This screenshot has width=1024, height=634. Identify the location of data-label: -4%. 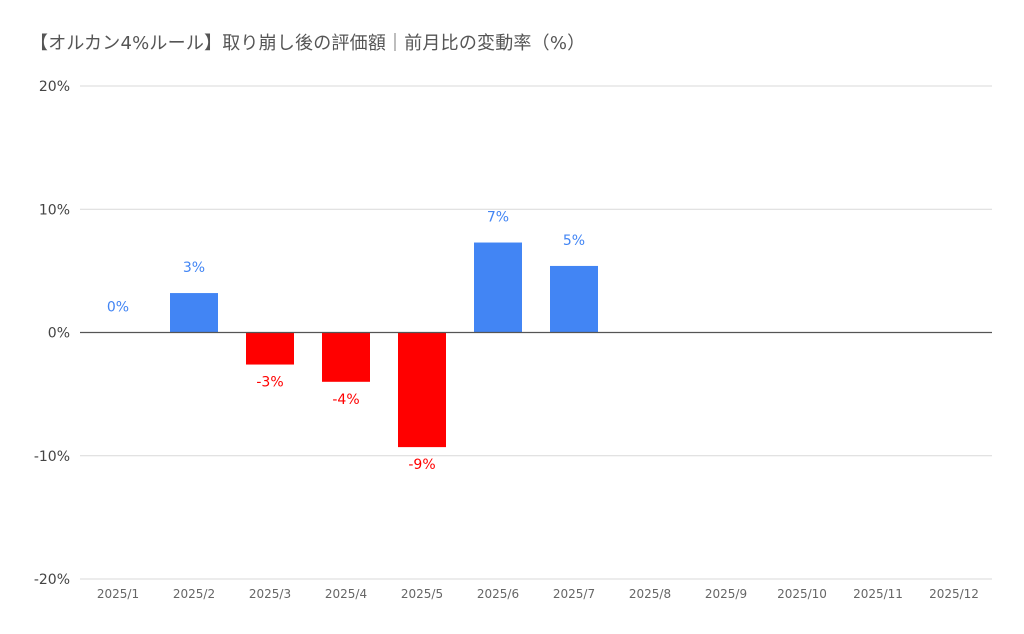
(345, 400).